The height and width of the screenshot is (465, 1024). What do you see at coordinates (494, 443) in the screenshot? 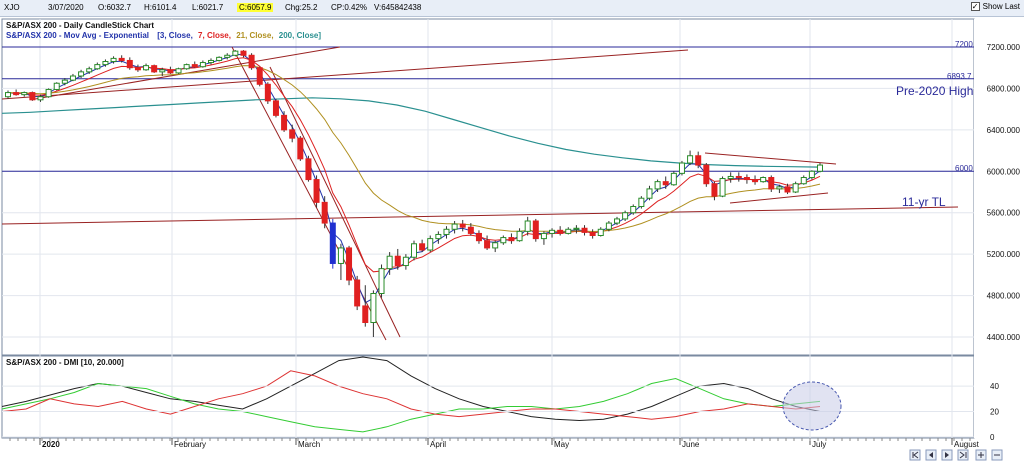
I see `date-axis-labels: 2020 February March April May June July August` at bounding box center [494, 443].